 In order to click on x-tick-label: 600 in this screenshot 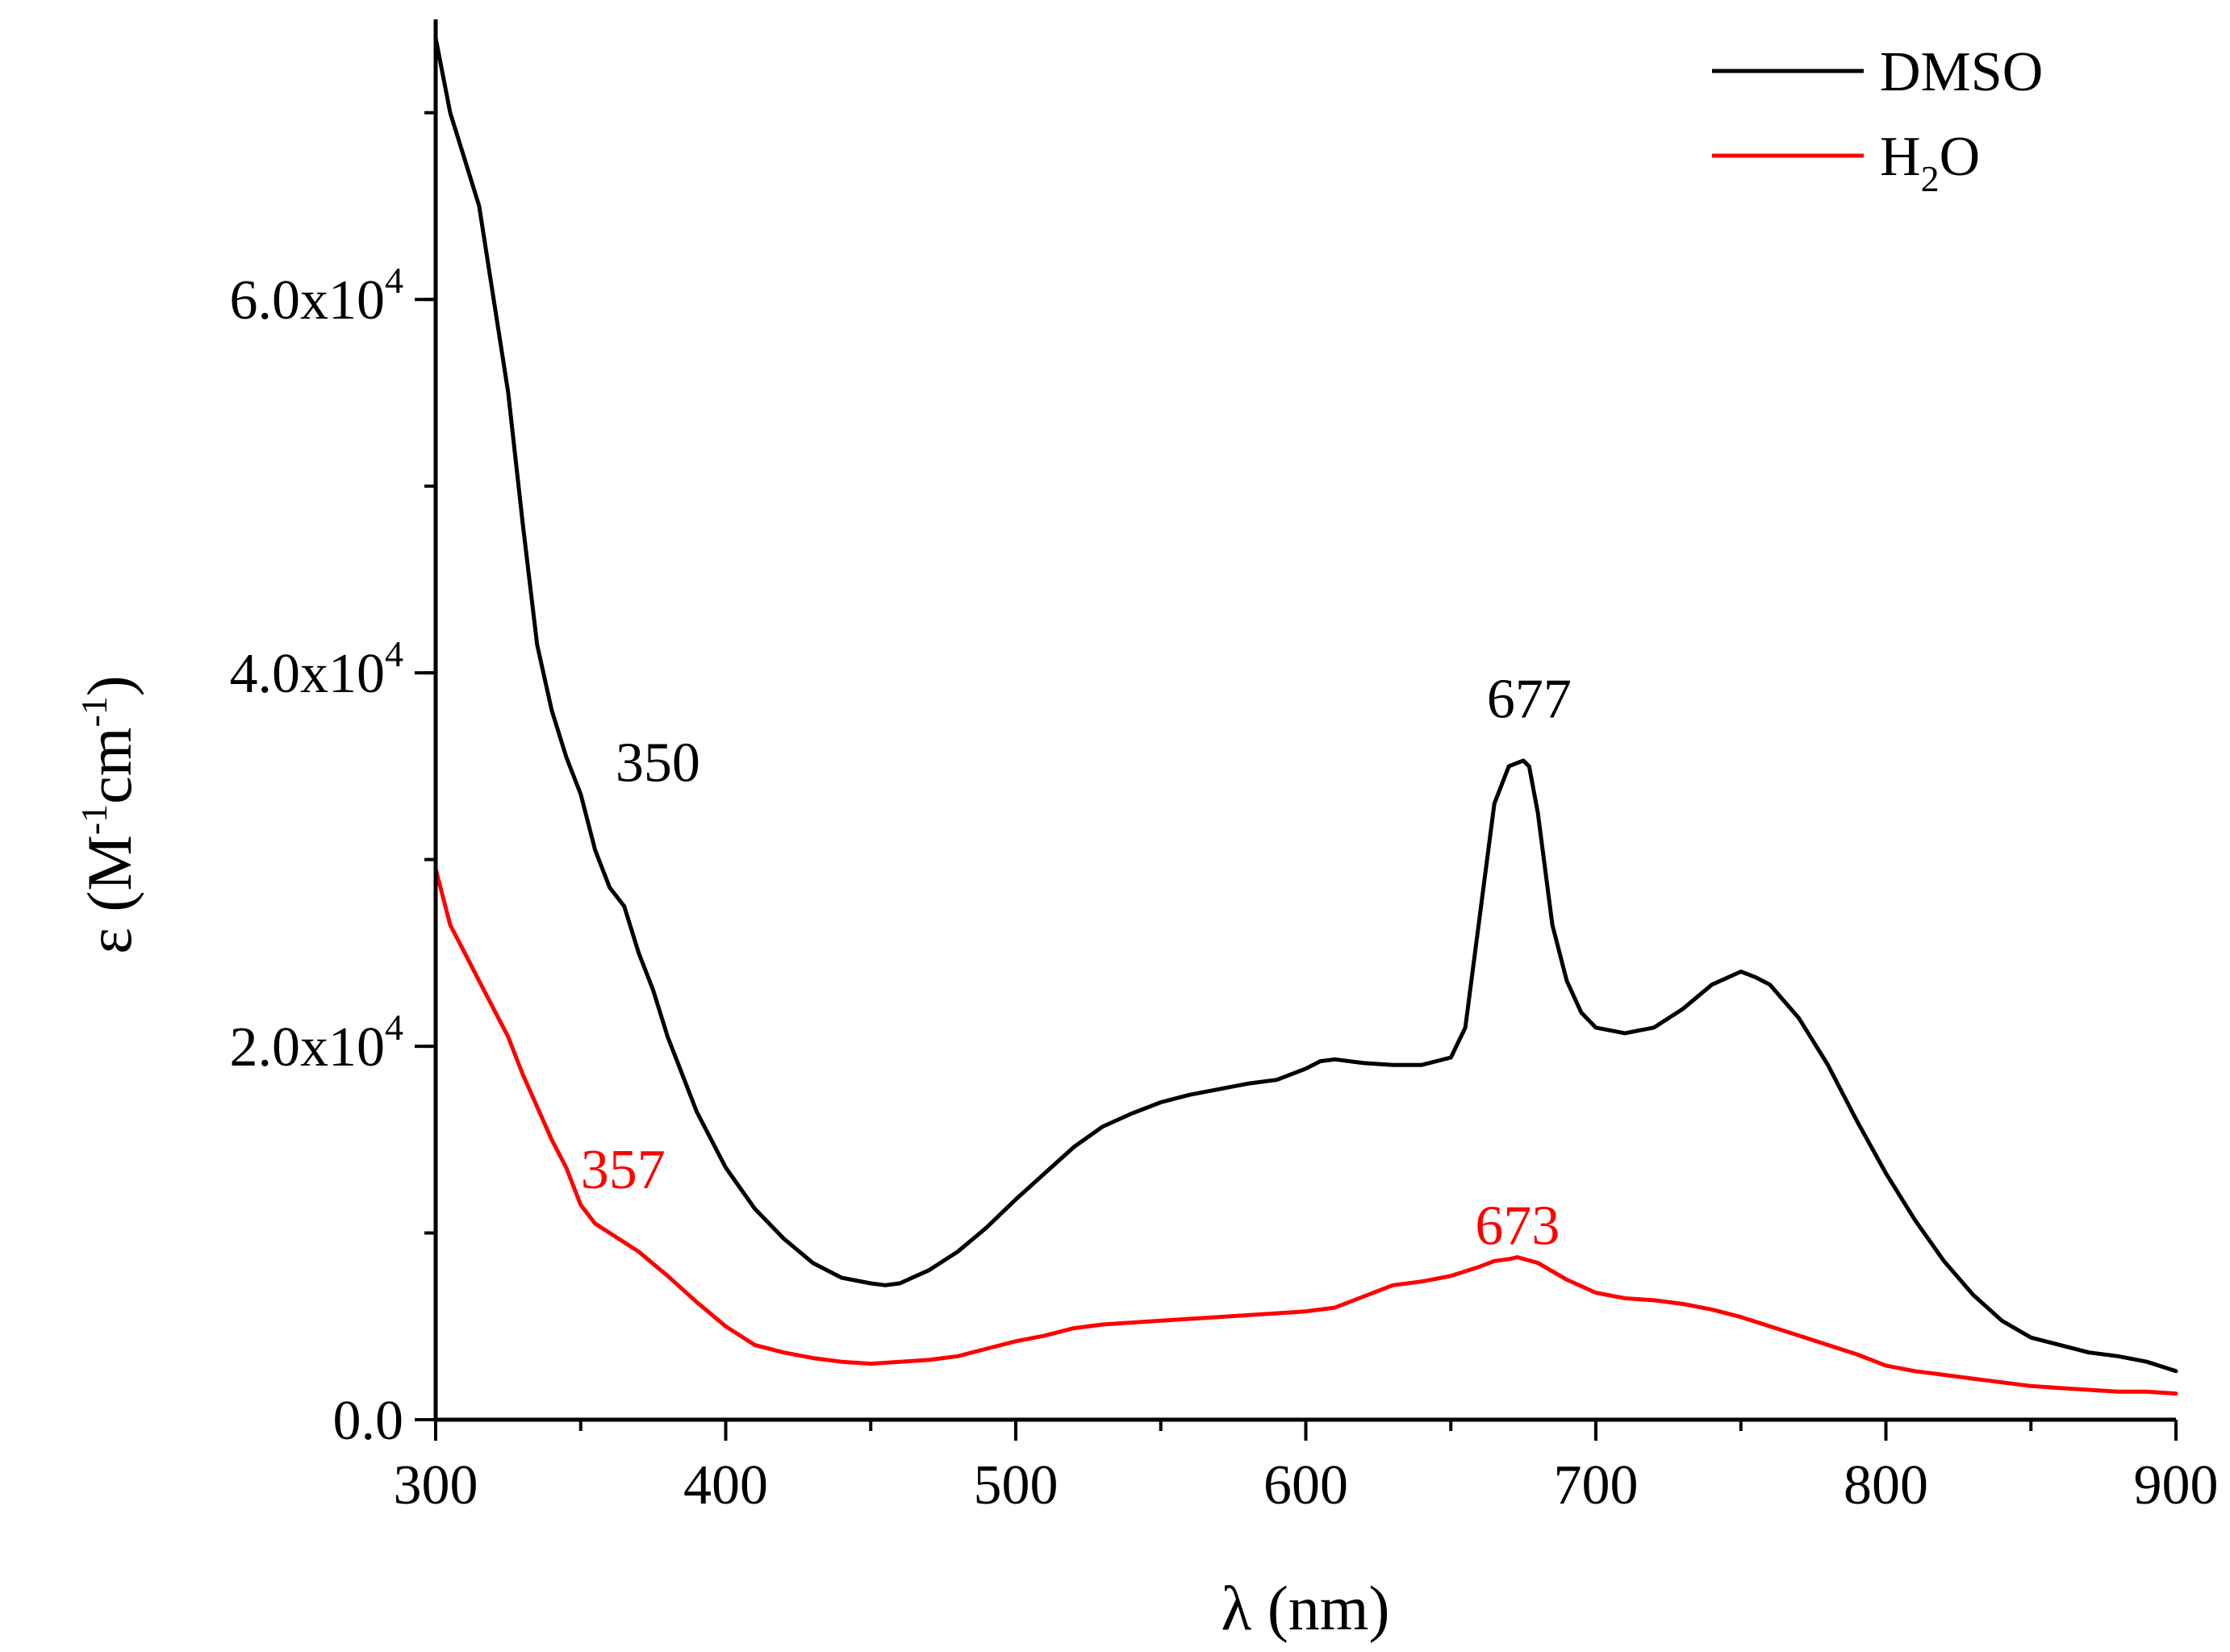, I will do `click(1305, 1485)`.